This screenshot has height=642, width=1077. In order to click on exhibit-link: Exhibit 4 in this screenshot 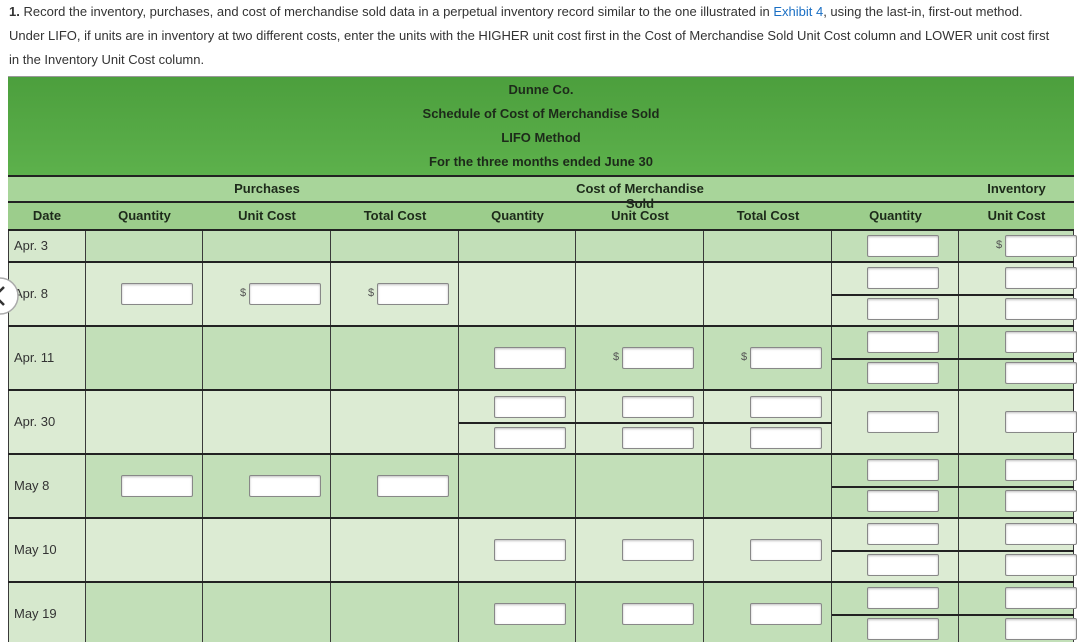, I will do `click(798, 11)`.